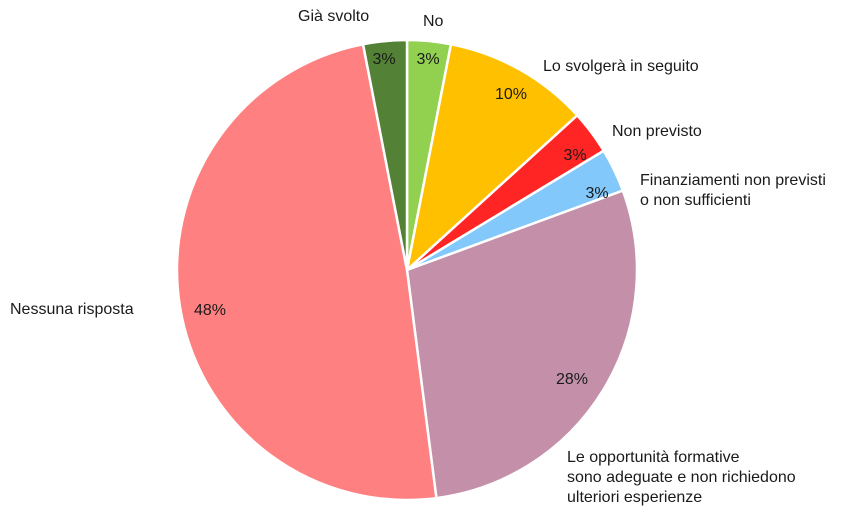  What do you see at coordinates (653, 457) in the screenshot?
I see `category-label-line: Le opportunità formative` at bounding box center [653, 457].